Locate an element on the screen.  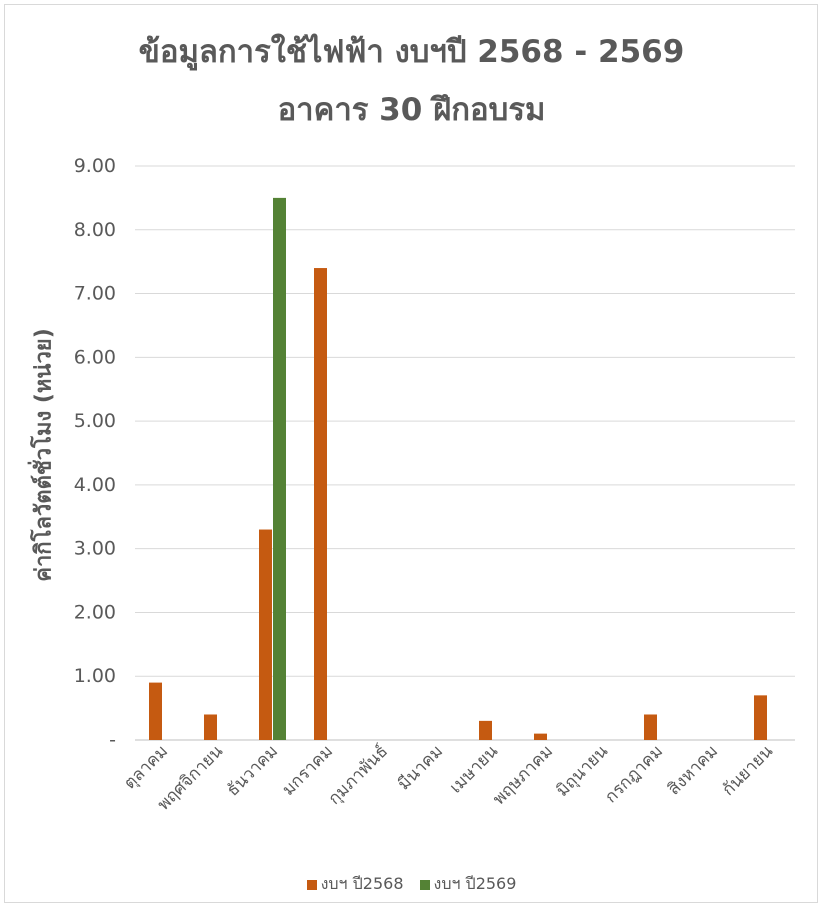
legend-label-2568: งบฯ ปี2568 is located at coordinates (362, 883).